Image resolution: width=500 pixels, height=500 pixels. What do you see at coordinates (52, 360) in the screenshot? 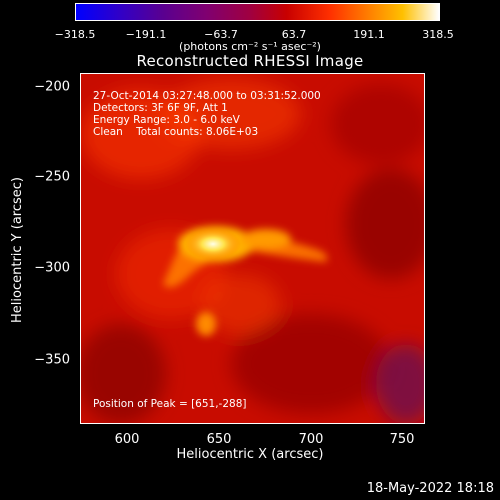
I see `y-tick: −350` at bounding box center [52, 360].